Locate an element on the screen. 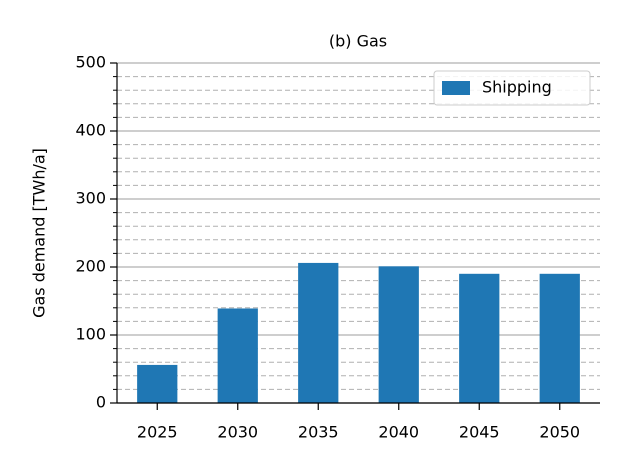 This screenshot has width=630, height=473. y-tick-label: 500 is located at coordinates (90, 62).